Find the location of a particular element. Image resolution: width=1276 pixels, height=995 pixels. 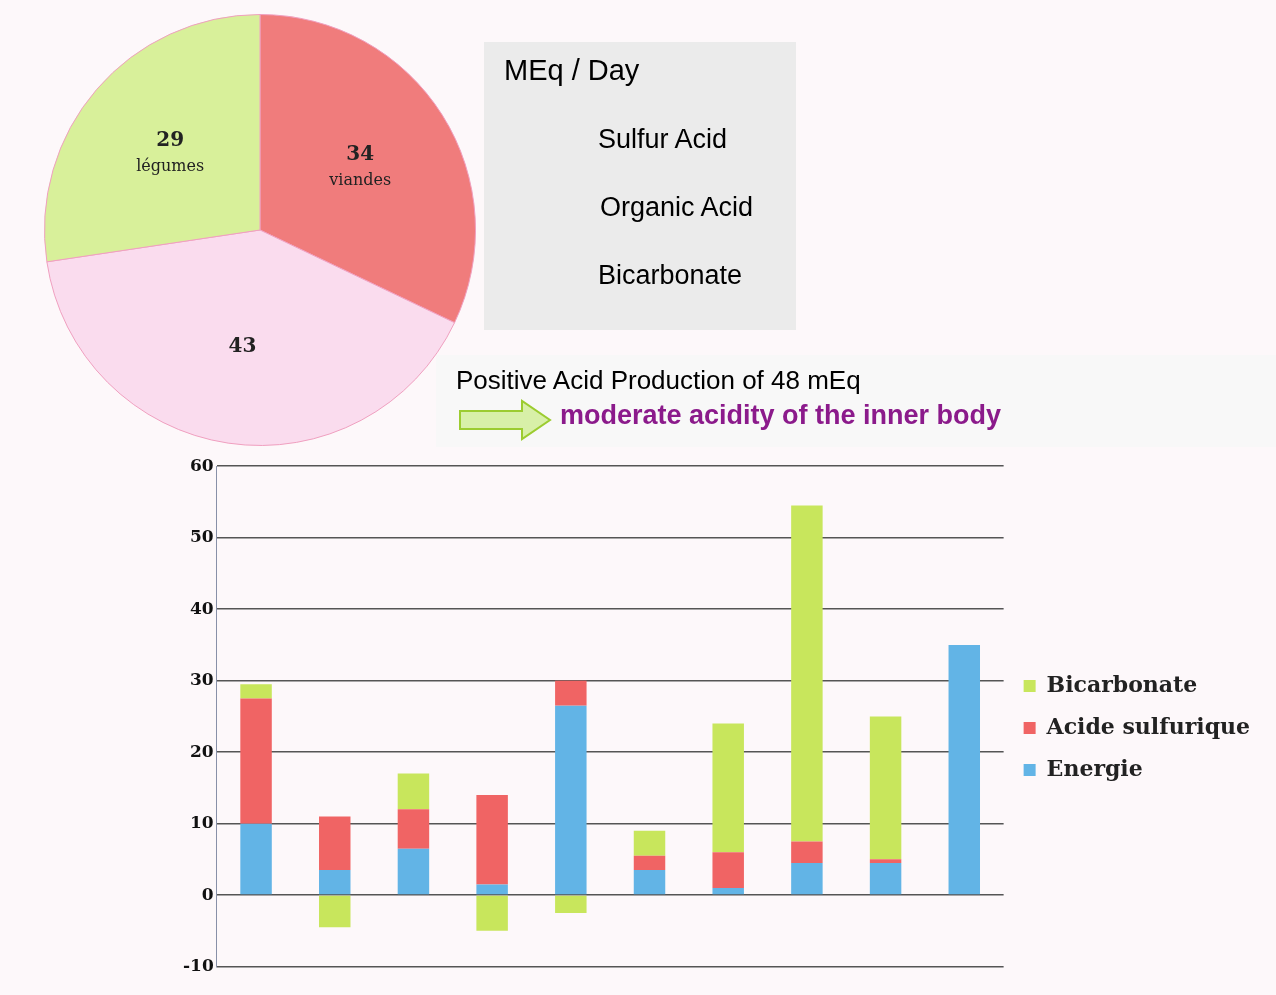

y-tick-label: 30 is located at coordinates (202, 679).